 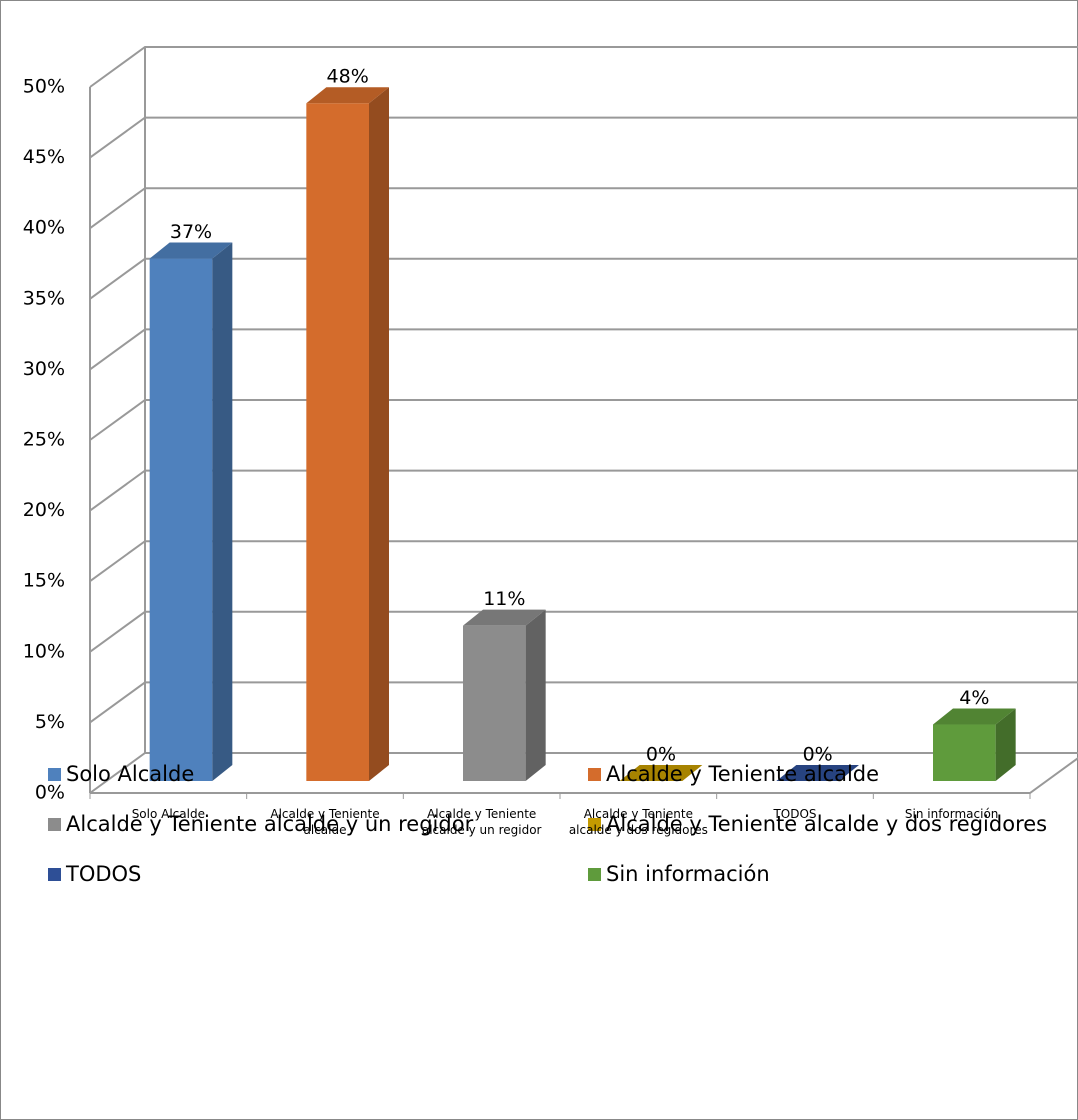 I want to click on y-tick-label: 20%, so click(x=44, y=510).